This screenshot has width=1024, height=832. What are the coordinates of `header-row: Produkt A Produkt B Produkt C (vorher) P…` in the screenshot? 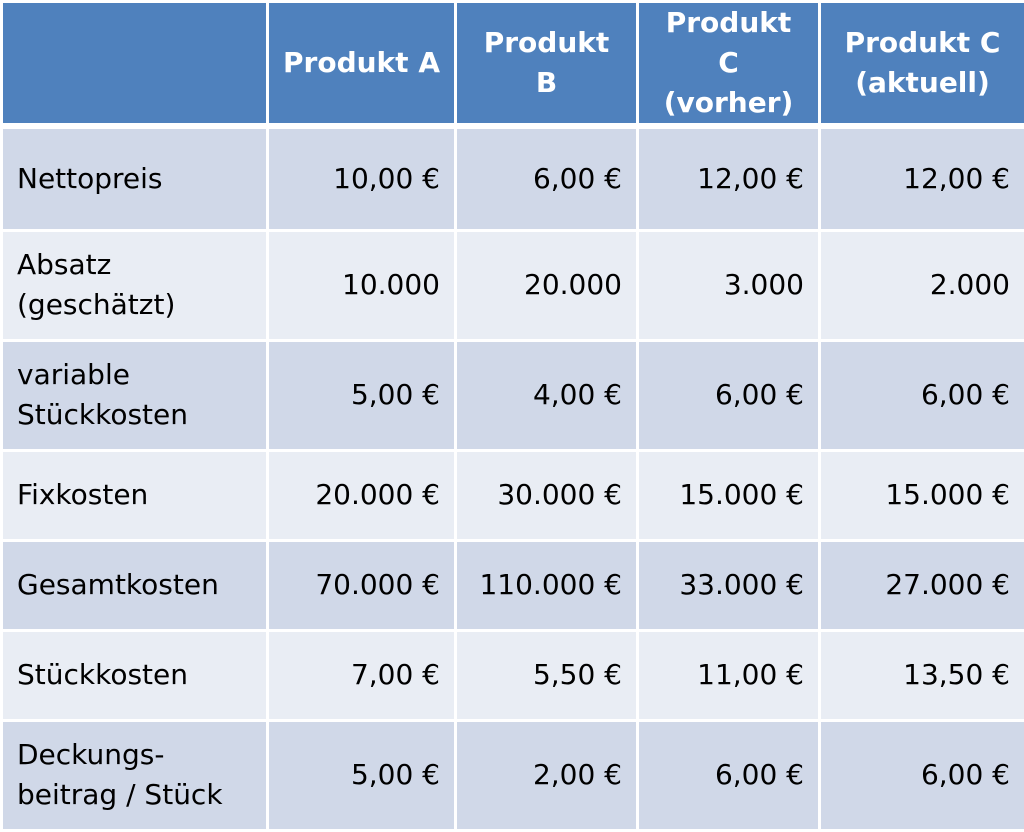 It's located at (513, 64).